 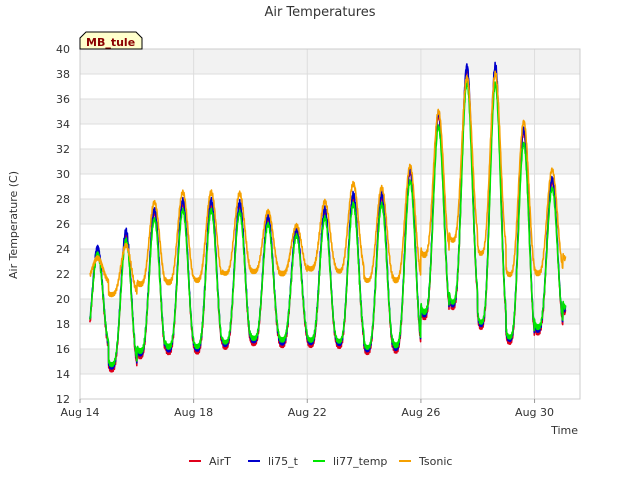 What do you see at coordinates (63, 374) in the screenshot?
I see `y-tick-label: 14` at bounding box center [63, 374].